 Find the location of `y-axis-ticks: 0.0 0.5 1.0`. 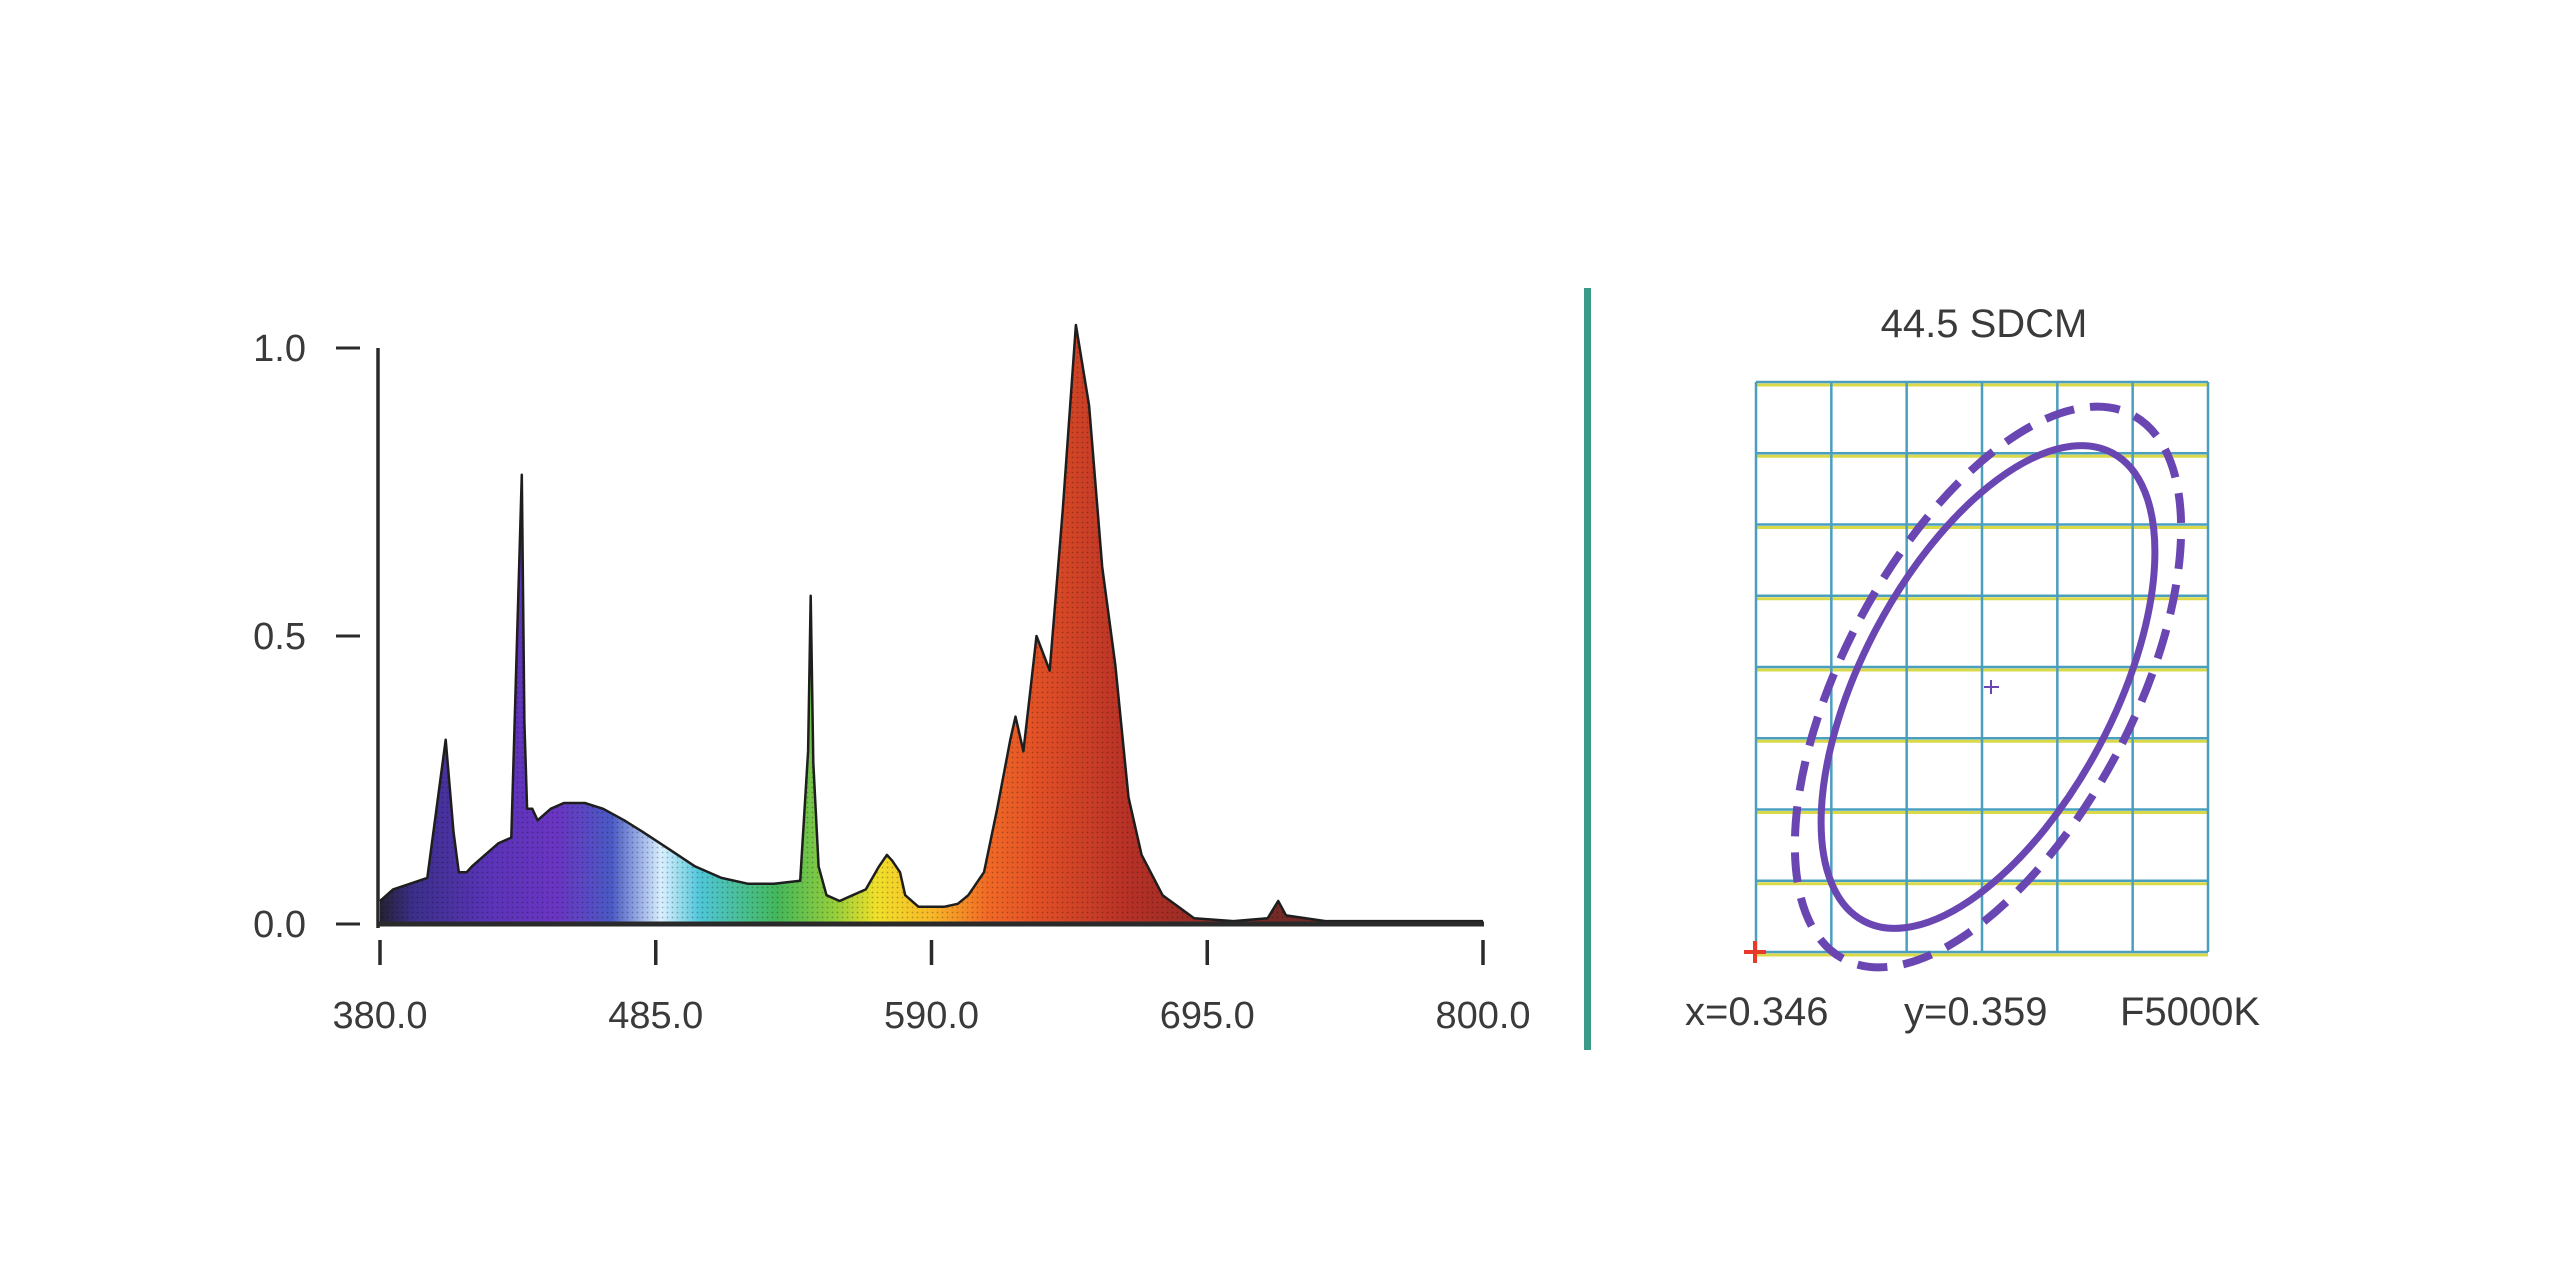

y-axis-ticks: 0.0 0.5 1.0 is located at coordinates (306, 637).